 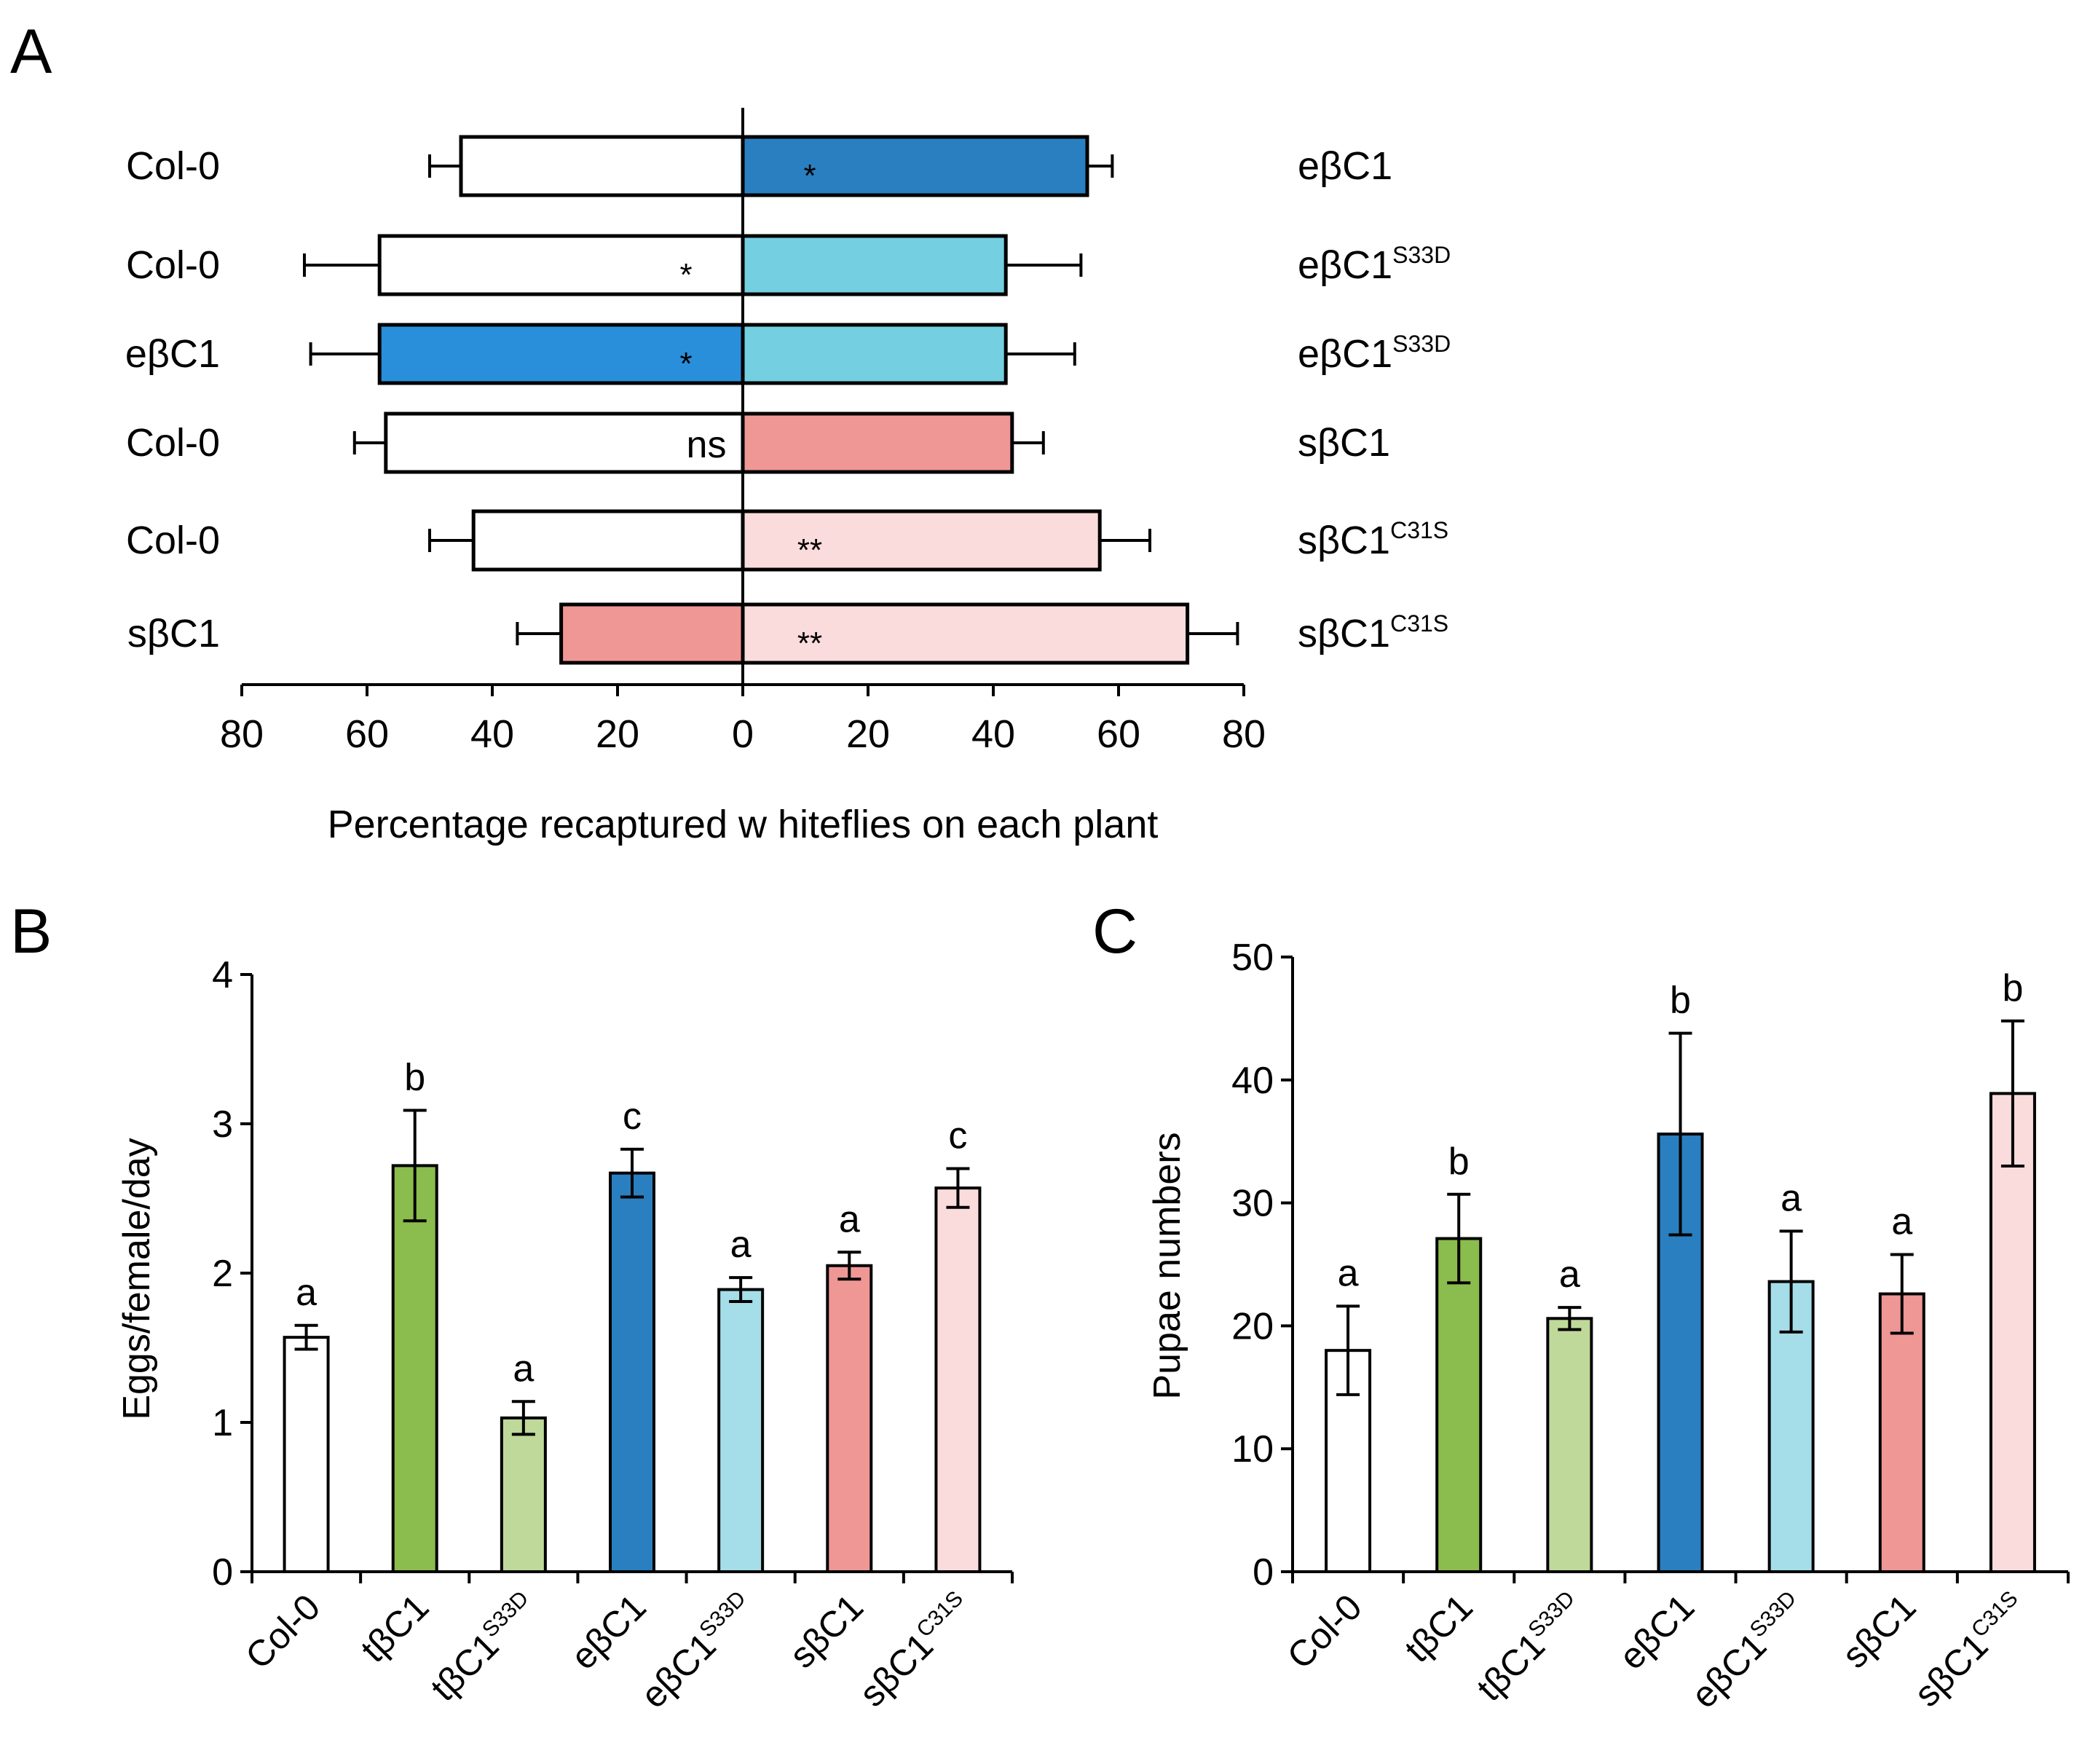 What do you see at coordinates (173, 443) in the screenshot?
I see `panel-a-left-label-3: Col-0` at bounding box center [173, 443].